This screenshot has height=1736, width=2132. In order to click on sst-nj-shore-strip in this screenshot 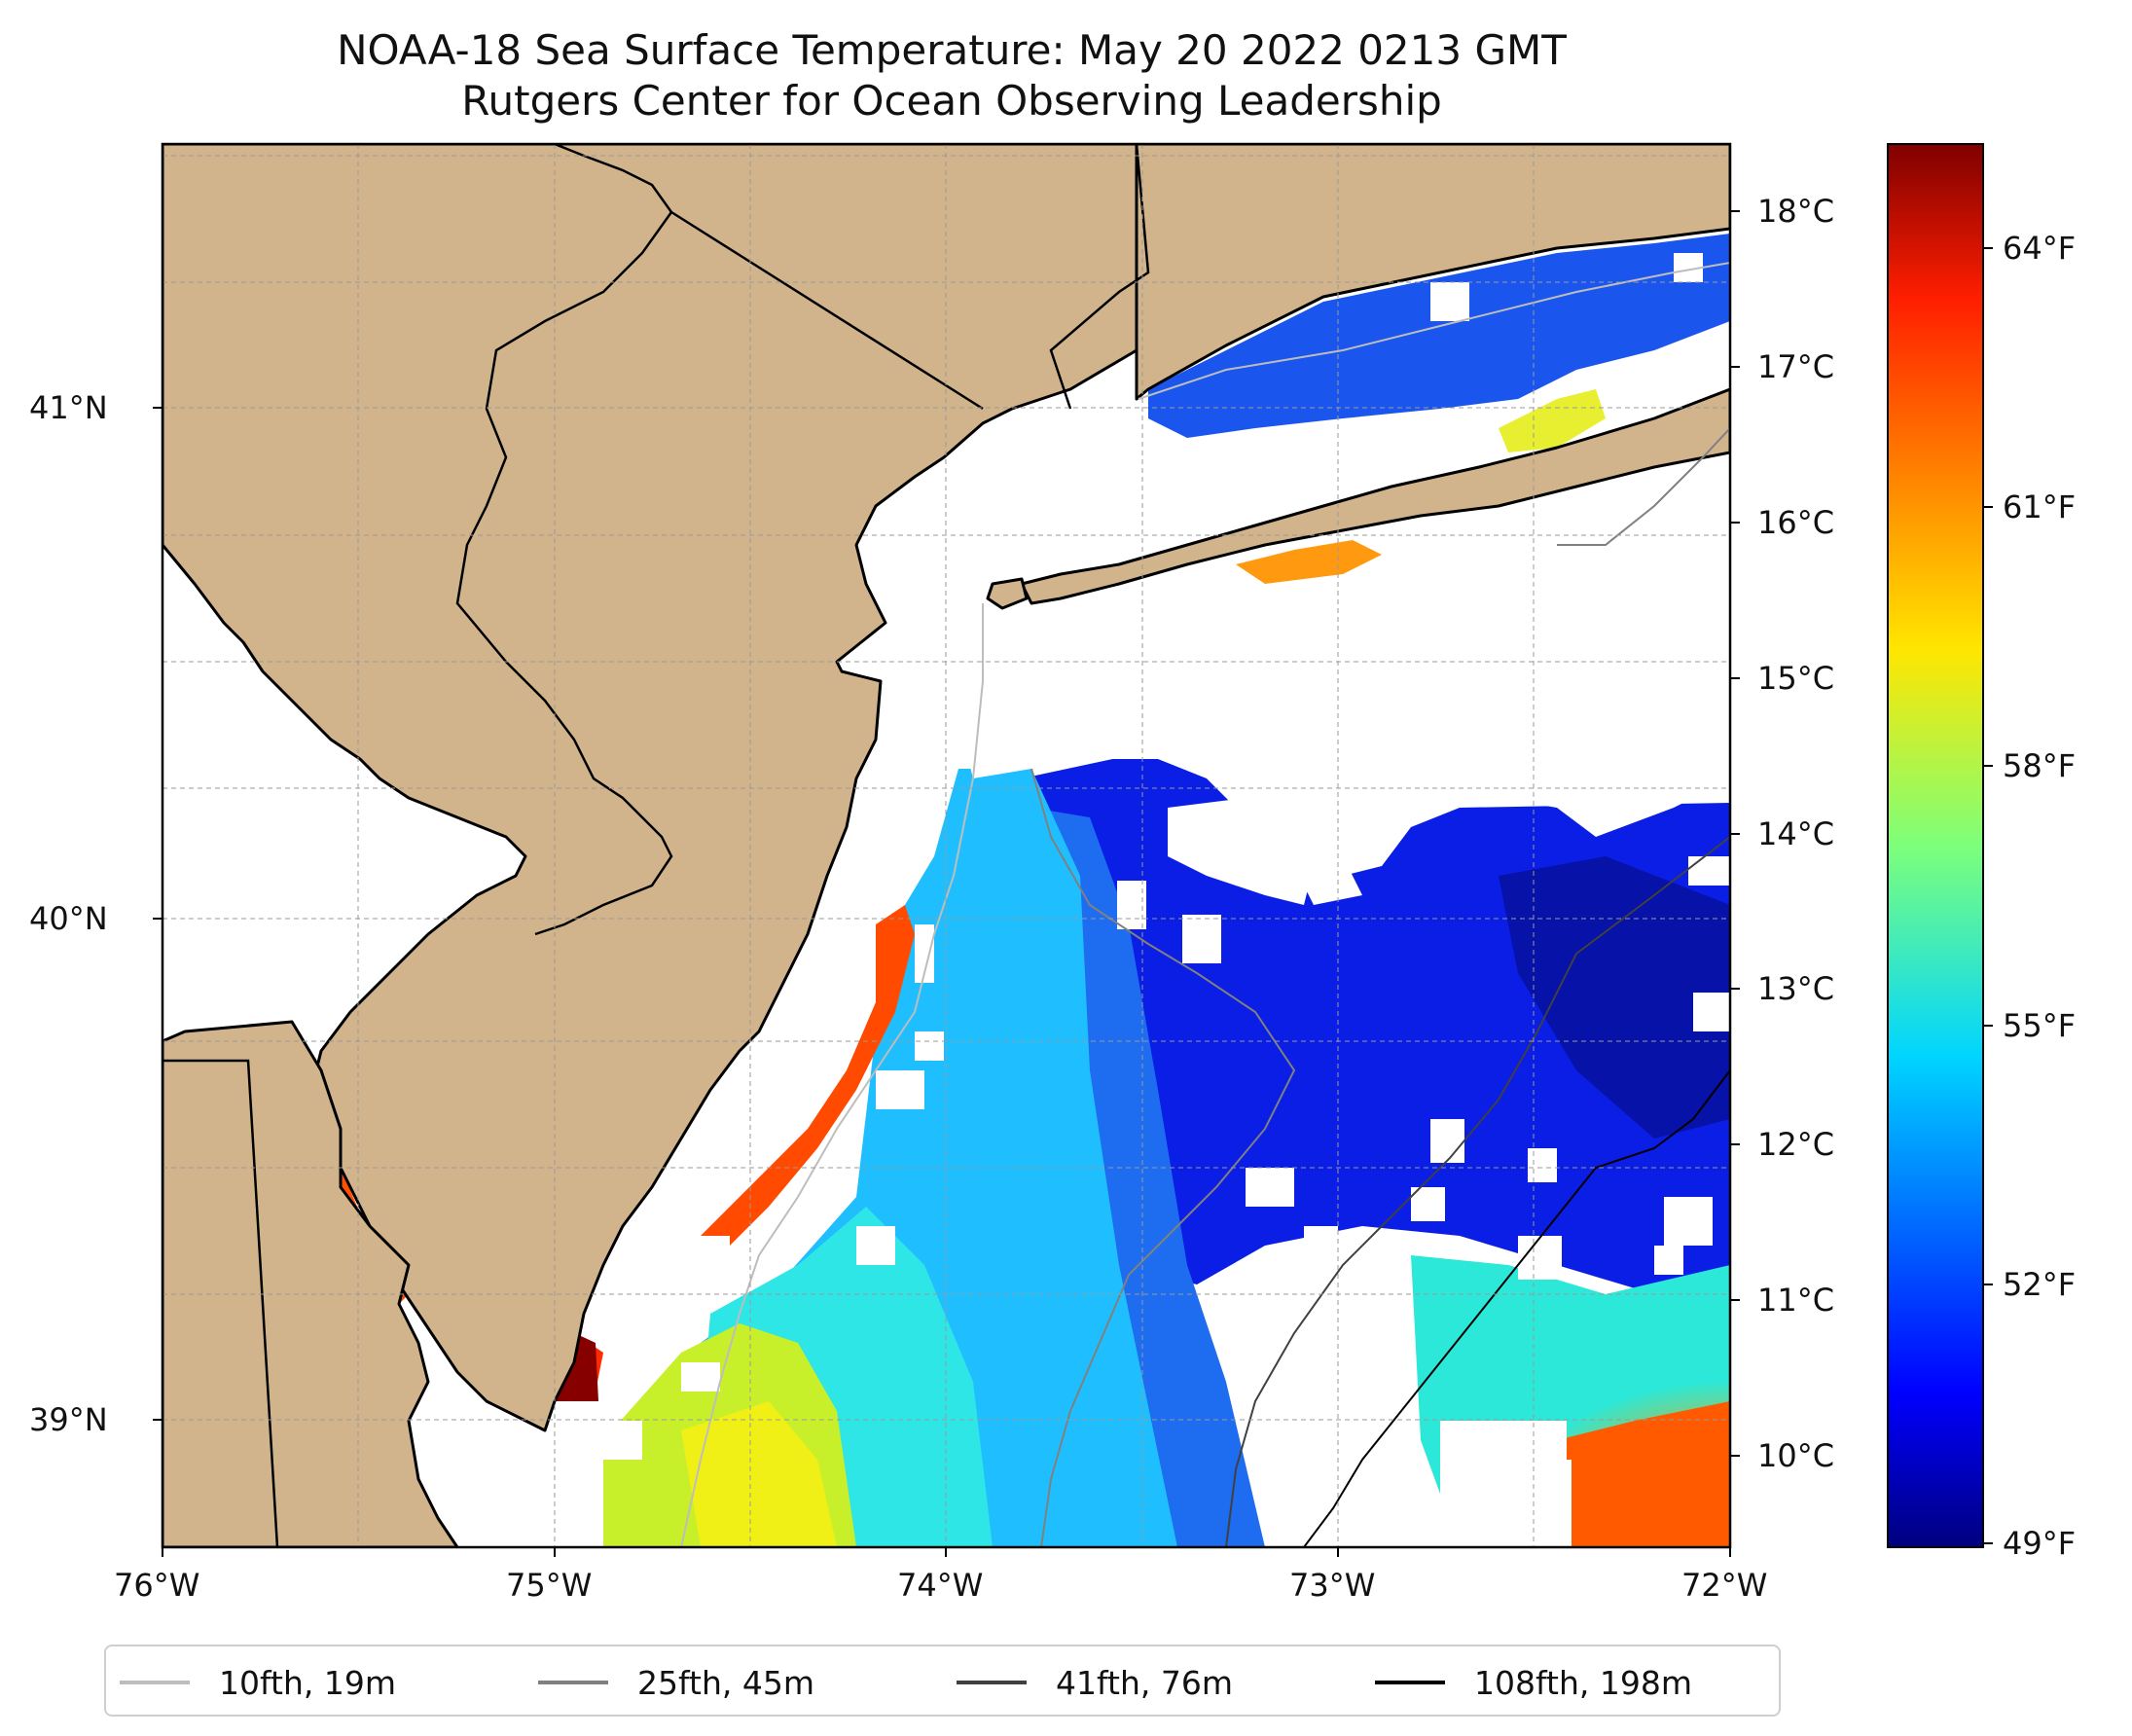, I will do `click(808, 1080)`.